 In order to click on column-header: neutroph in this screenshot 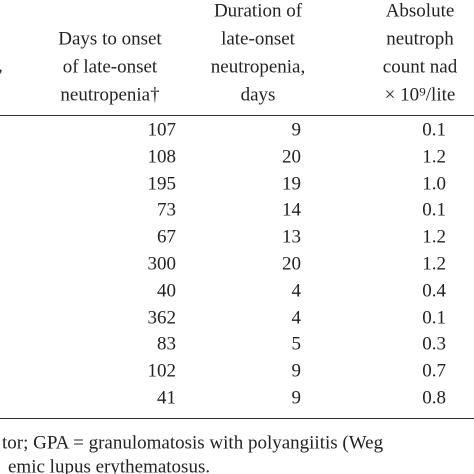, I will do `click(420, 39)`.